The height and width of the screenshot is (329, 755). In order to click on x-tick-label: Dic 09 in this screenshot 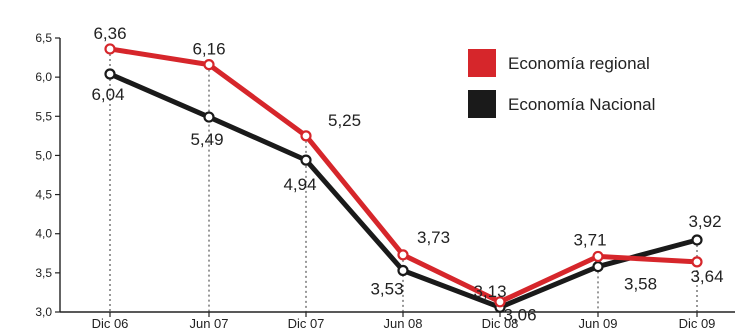, I will do `click(697, 322)`.